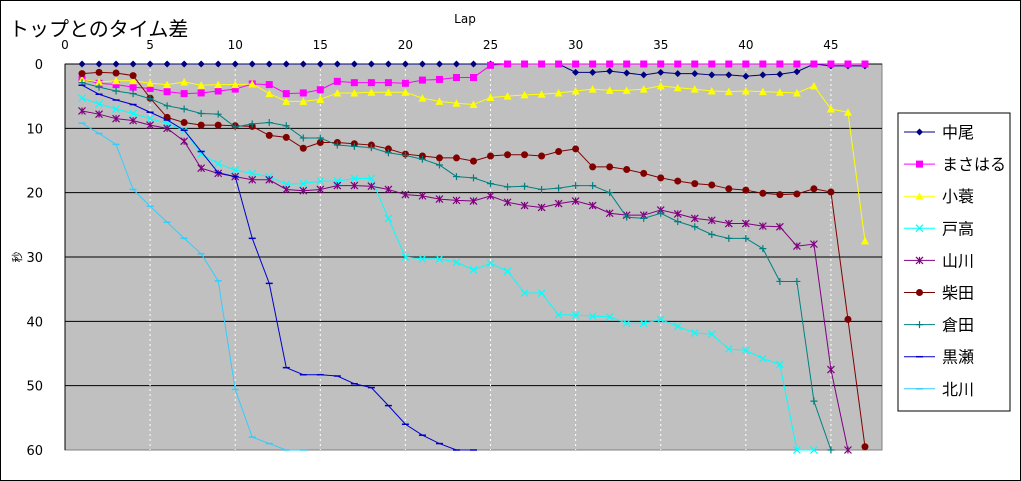 The height and width of the screenshot is (481, 1021). Describe the element at coordinates (405, 45) in the screenshot. I see `x-tick-label: 20` at that location.